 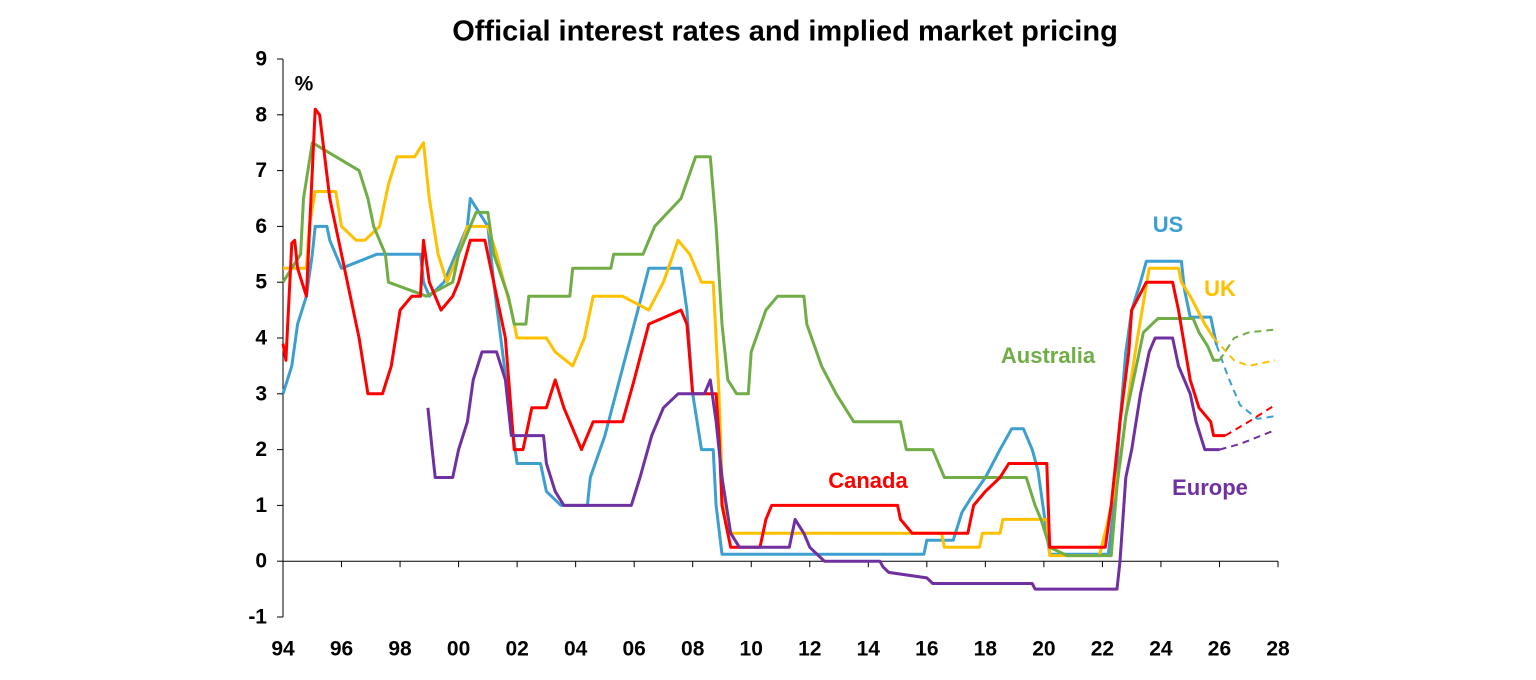 I want to click on x-tick-label: 18, so click(x=986, y=649).